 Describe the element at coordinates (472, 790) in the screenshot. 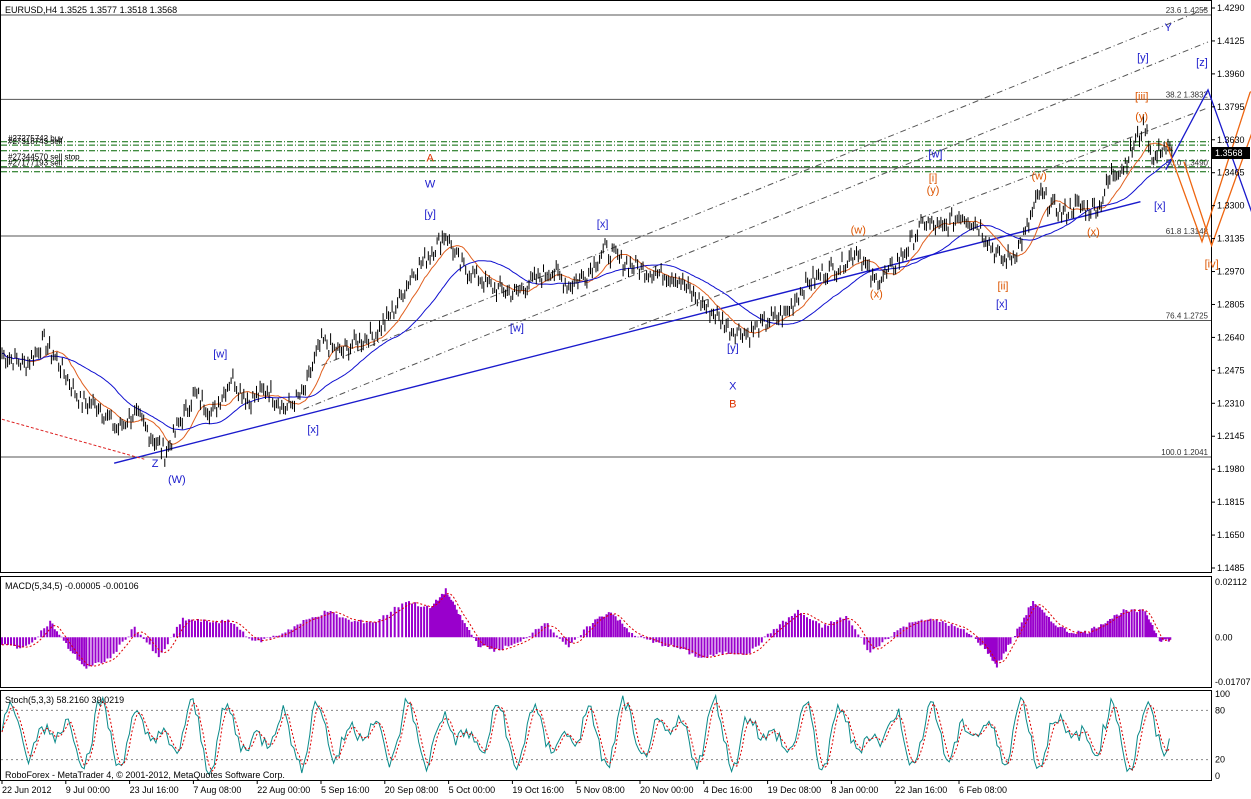

I see `time-tick-label: 5 Oct 00:00` at that location.